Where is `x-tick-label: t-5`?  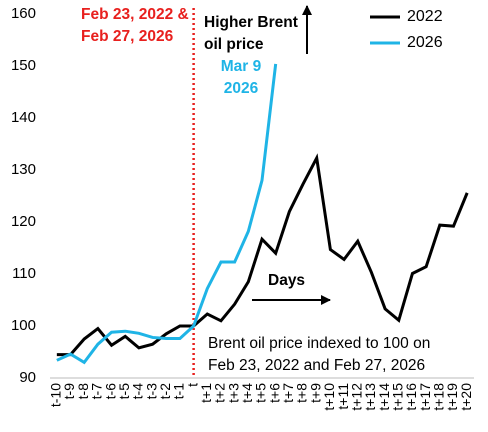
x-tick-label: t-5 is located at coordinates (124, 391).